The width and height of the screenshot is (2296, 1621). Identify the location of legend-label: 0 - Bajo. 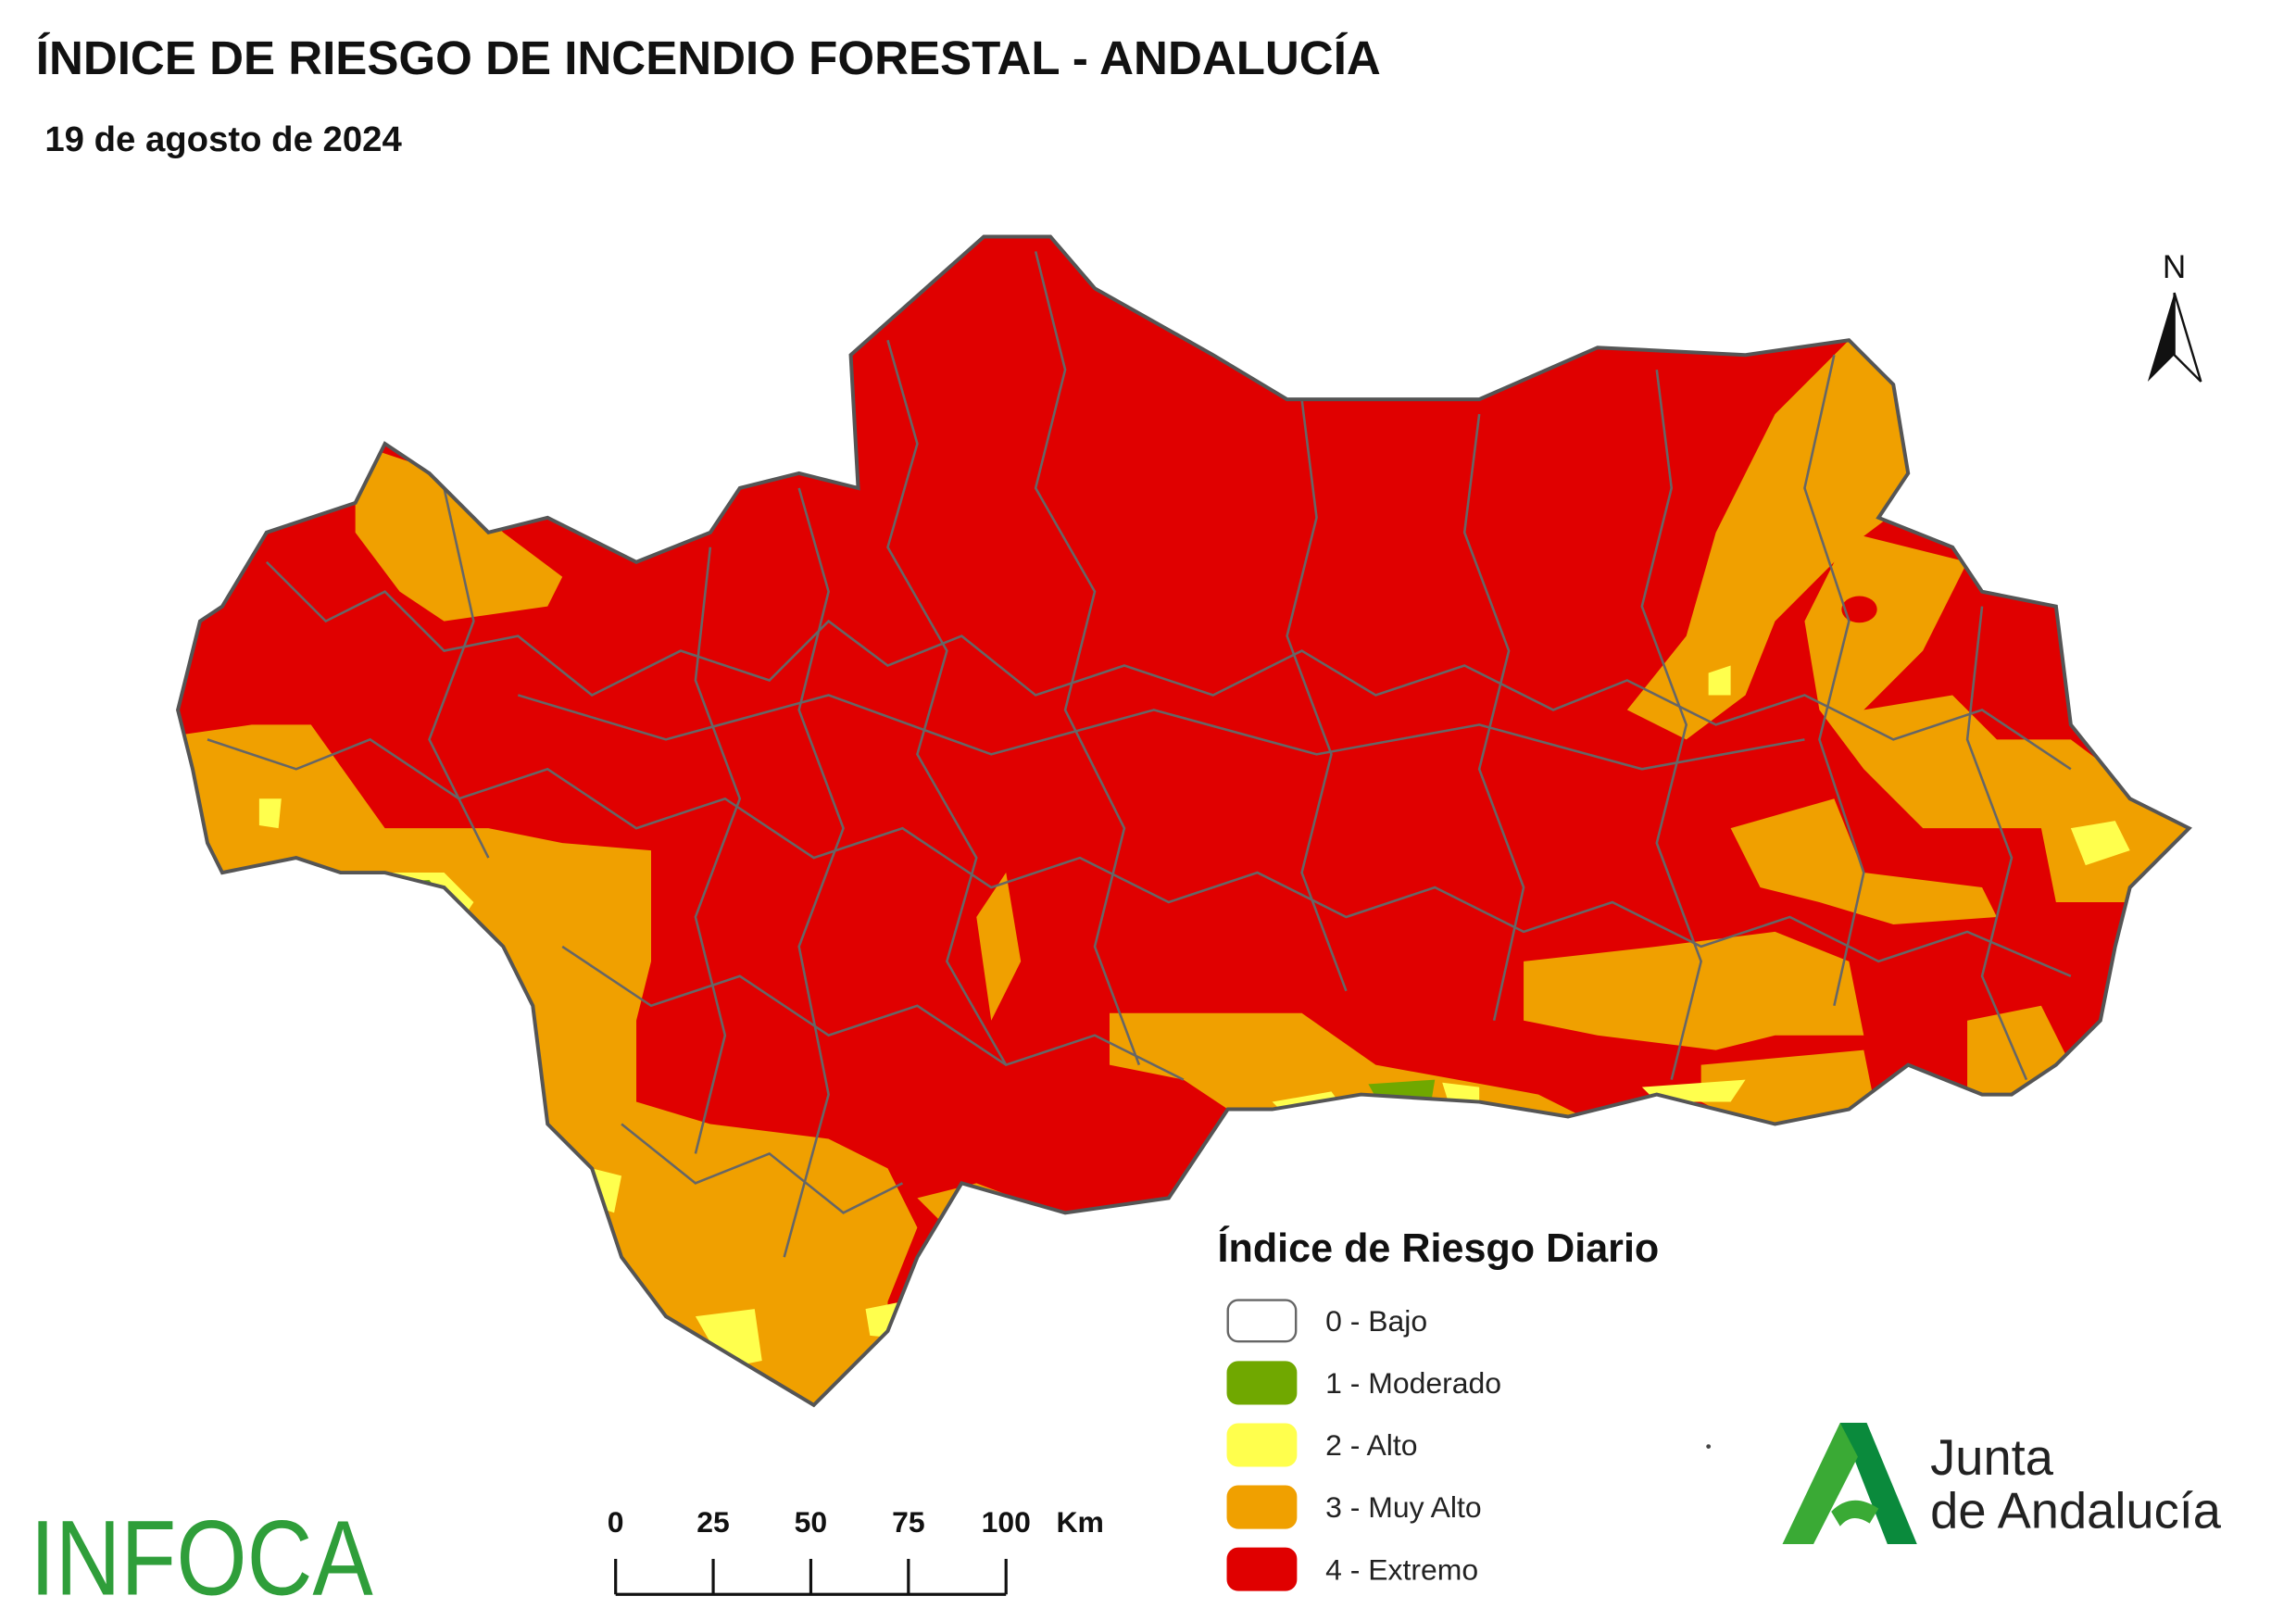
(1376, 1321).